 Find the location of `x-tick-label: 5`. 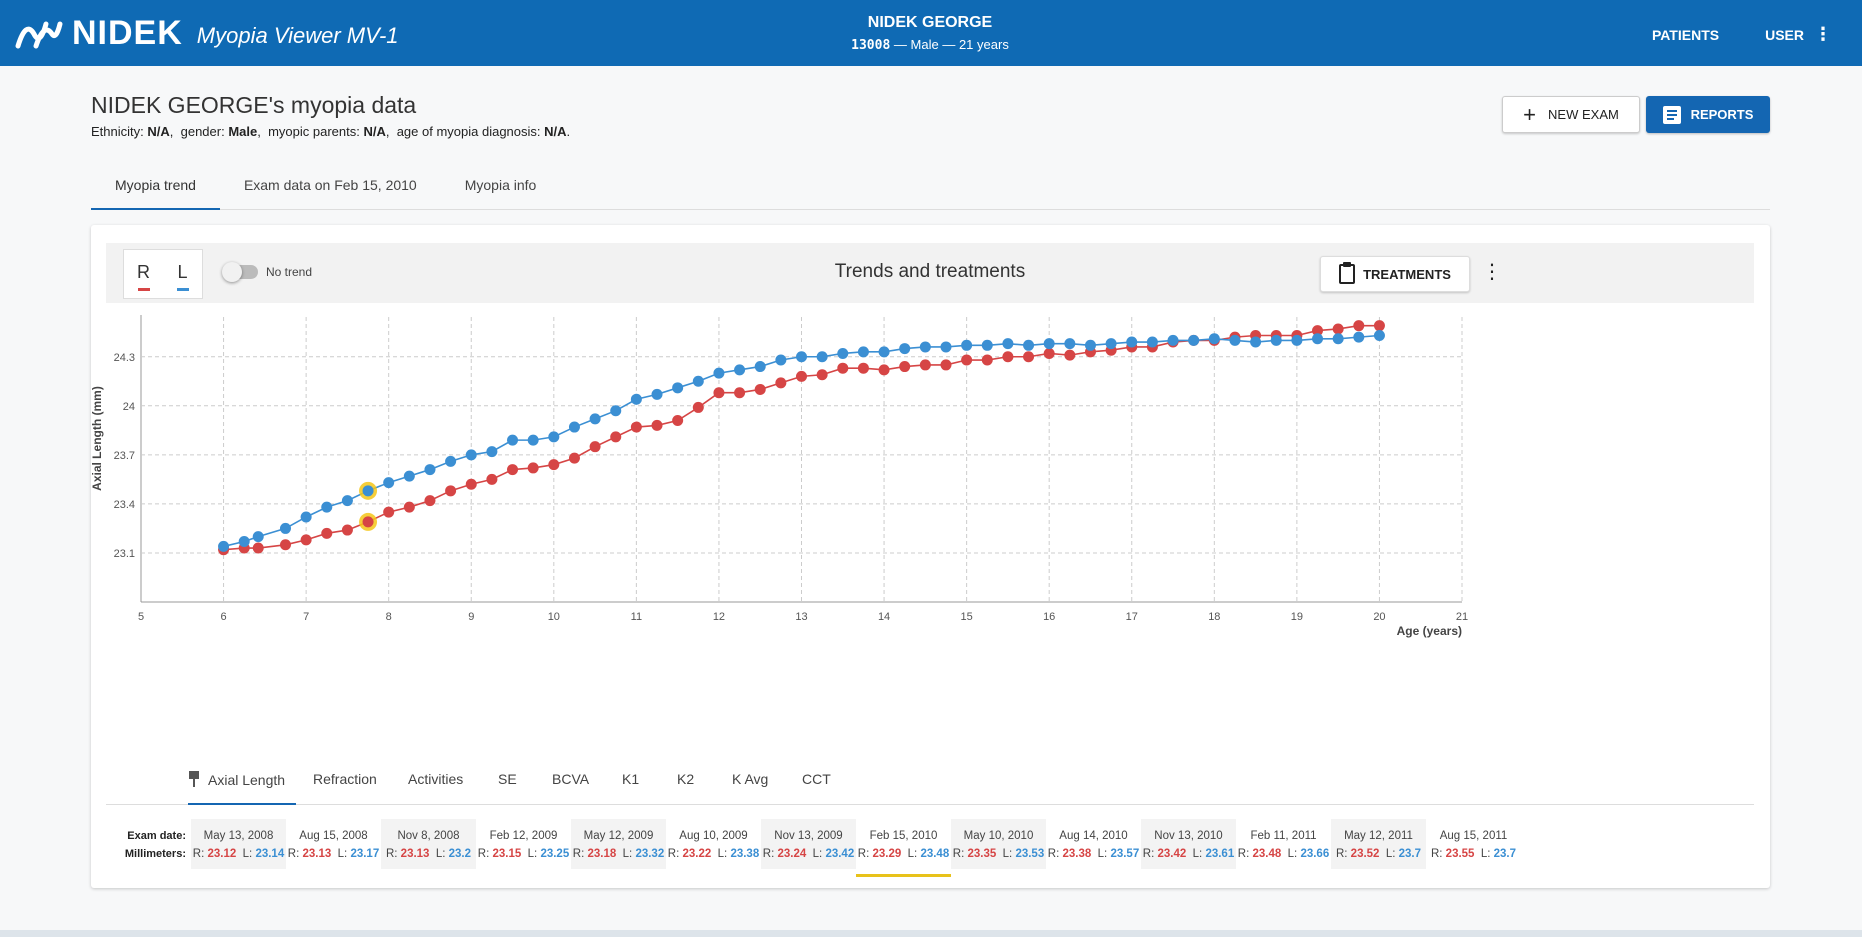

x-tick-label: 5 is located at coordinates (141, 617).